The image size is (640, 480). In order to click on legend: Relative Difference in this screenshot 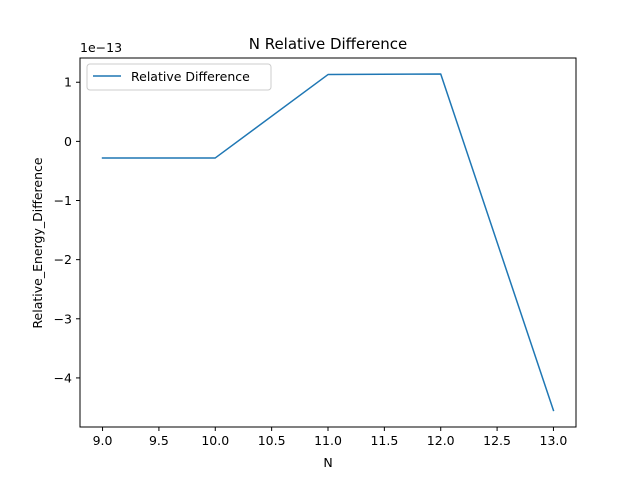, I will do `click(179, 77)`.